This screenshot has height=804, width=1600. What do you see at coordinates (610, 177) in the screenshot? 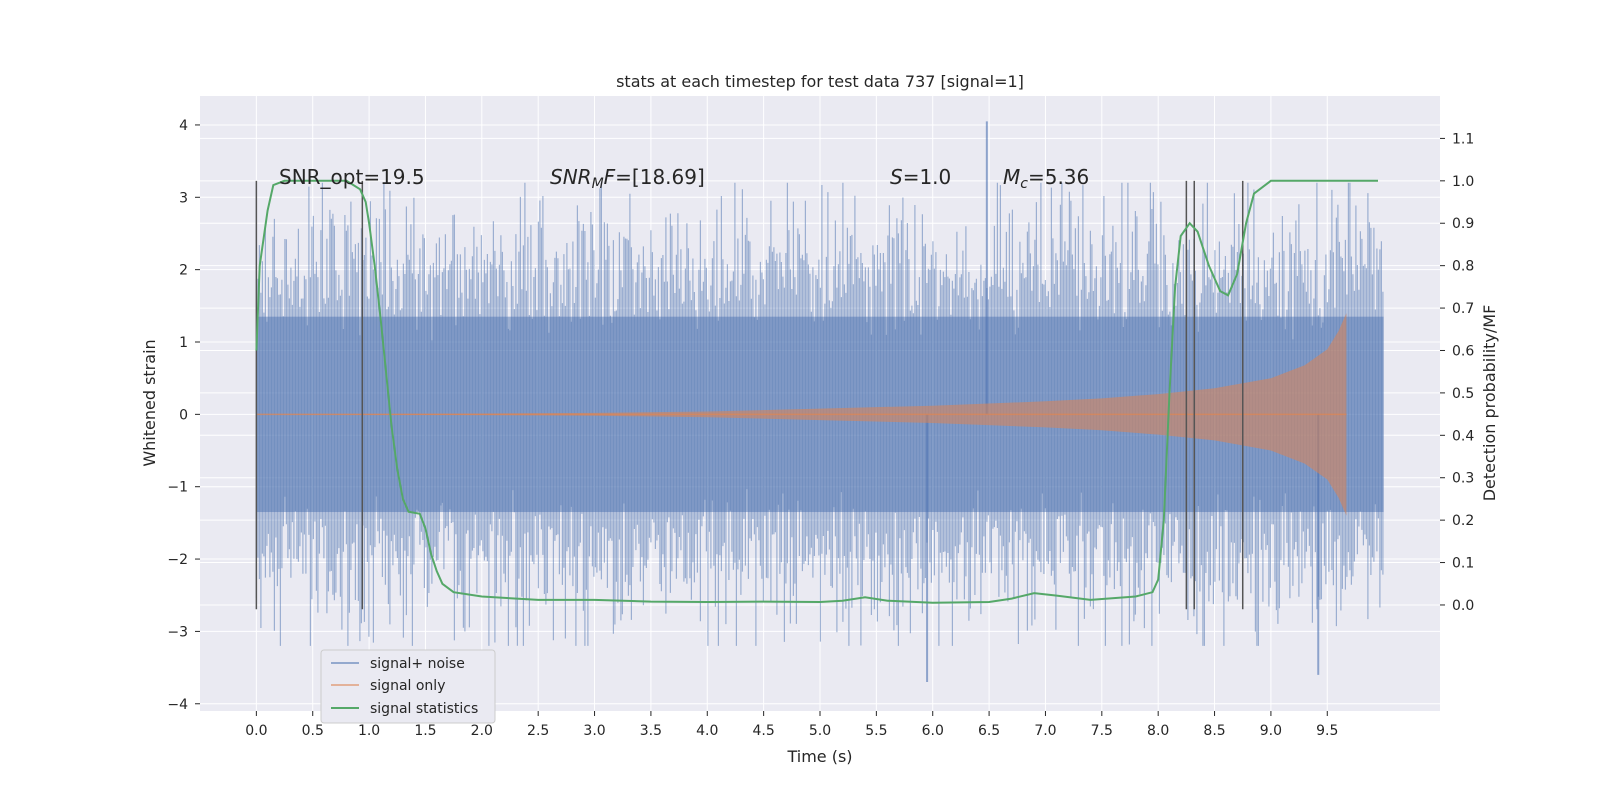
I see `annotation-snr-mf-symbol-2: F` at bounding box center [610, 177].